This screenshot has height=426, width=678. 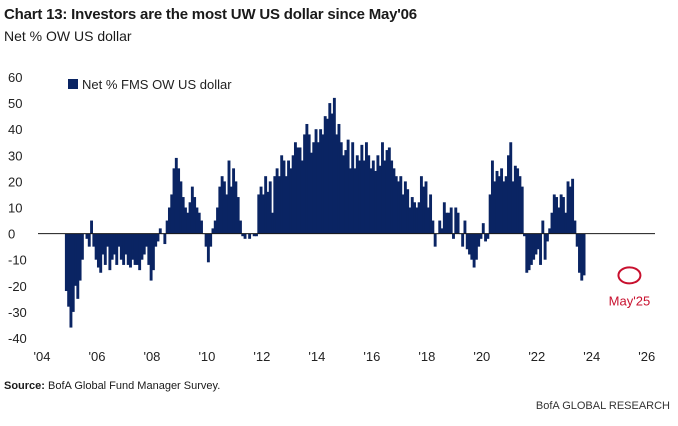 What do you see at coordinates (316, 356) in the screenshot?
I see `x-tick-label: '14` at bounding box center [316, 356].